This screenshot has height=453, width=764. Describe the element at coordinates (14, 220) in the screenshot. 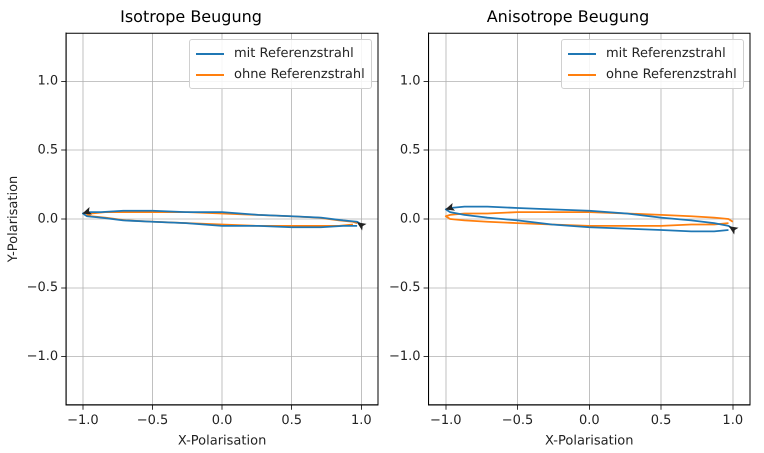

I see `y-axis-title: Y-Polarisation` at that location.